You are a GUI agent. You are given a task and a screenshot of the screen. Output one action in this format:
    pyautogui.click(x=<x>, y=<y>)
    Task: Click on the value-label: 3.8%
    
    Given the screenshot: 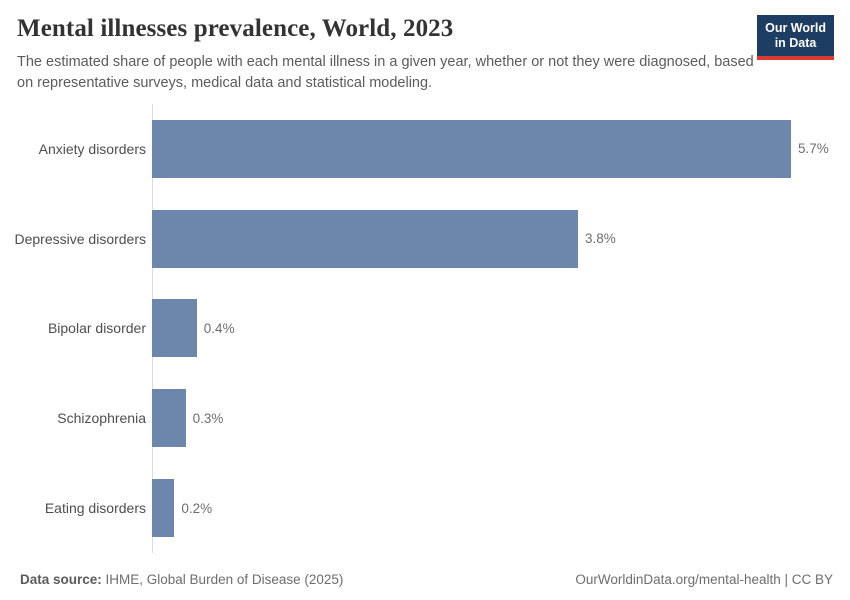 What is the action you would take?
    pyautogui.click(x=600, y=239)
    